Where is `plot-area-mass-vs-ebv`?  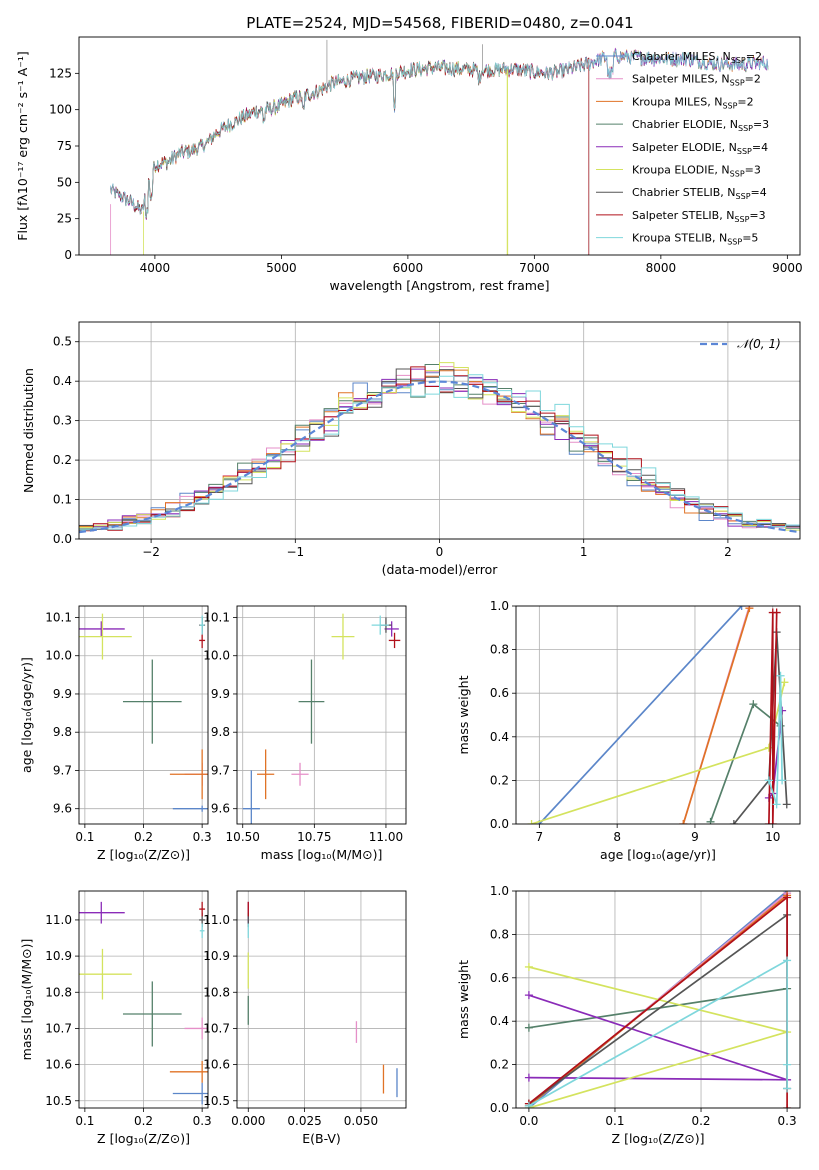
plot-area-mass-vs-ebv is located at coordinates (322, 999).